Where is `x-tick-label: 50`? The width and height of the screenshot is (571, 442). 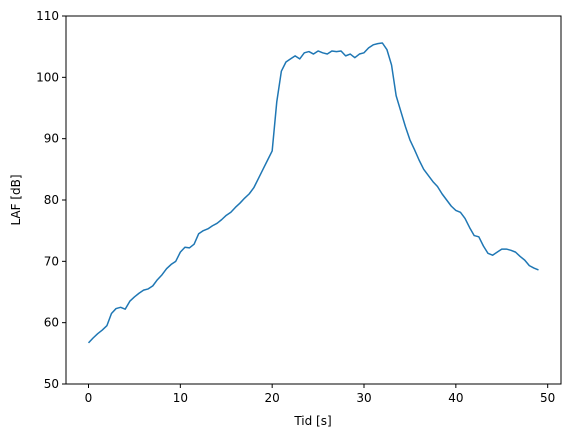
x-tick-label: 50 is located at coordinates (547, 398).